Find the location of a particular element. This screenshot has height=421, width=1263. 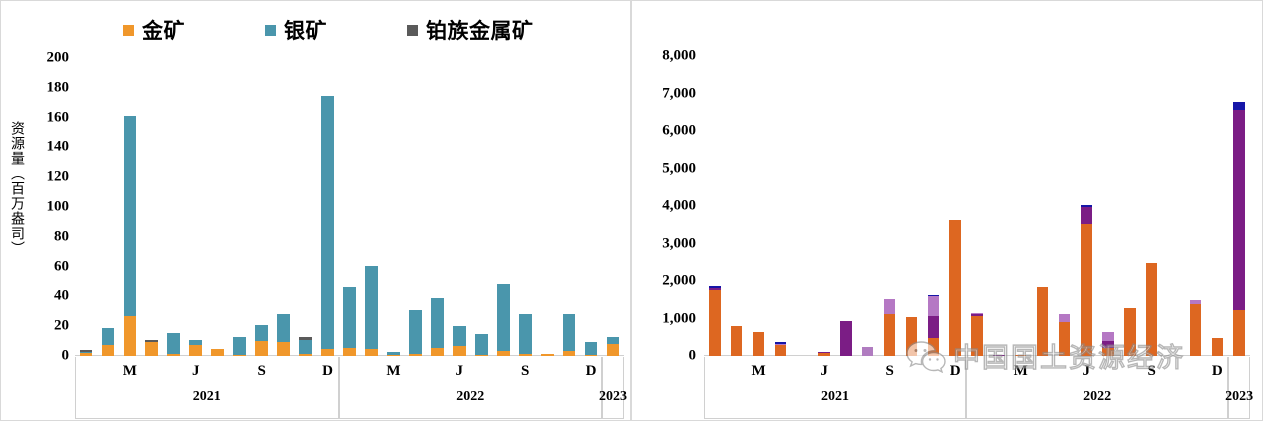

month-label-2022-M: M is located at coordinates (393, 371).